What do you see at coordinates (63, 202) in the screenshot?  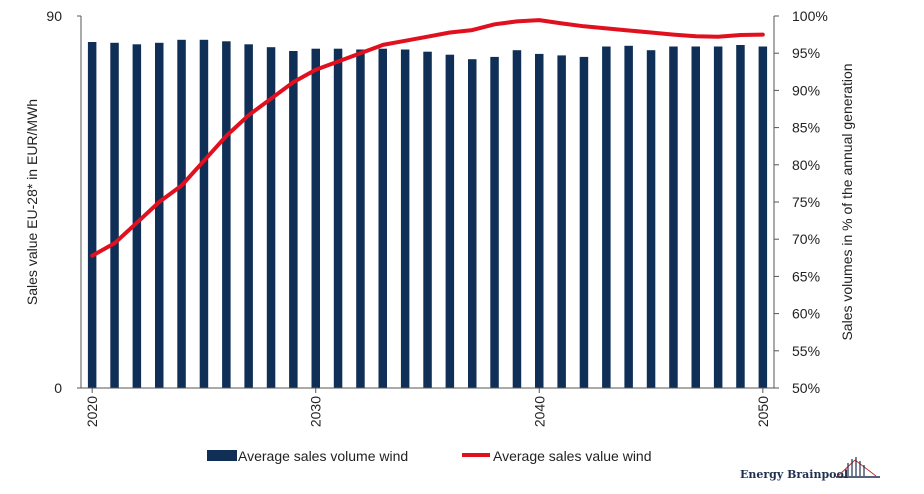 I see `left-ticks: 0 90` at bounding box center [63, 202].